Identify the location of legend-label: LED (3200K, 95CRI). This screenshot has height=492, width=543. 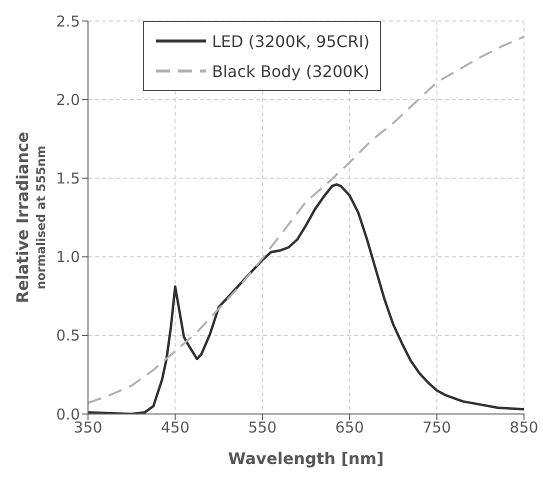
(291, 41).